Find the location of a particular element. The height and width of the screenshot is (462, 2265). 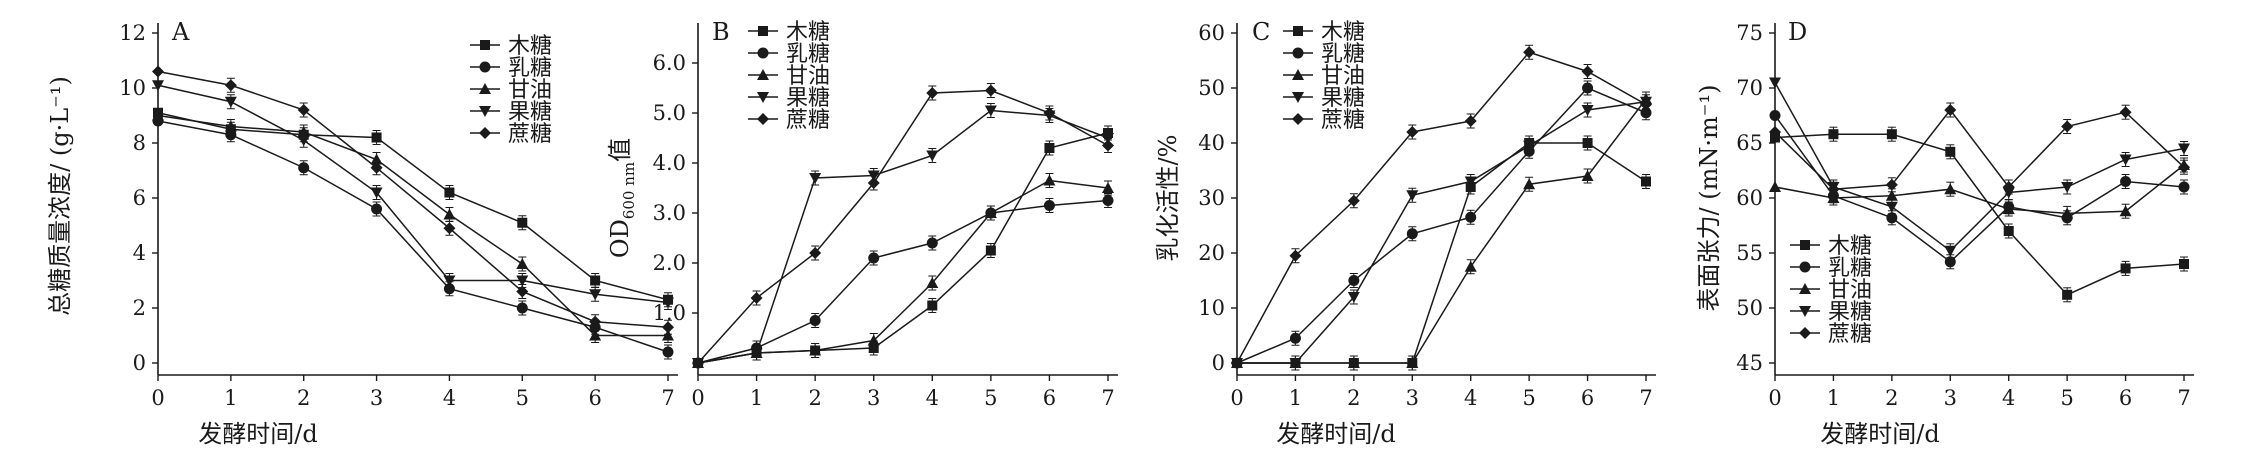

panel-b-legend-label-4: 蔗糖 is located at coordinates (808, 120).